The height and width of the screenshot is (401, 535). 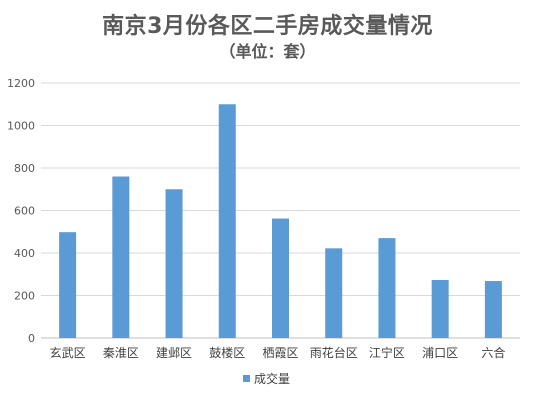 I want to click on x-category-label: 浦口区, so click(x=440, y=353).